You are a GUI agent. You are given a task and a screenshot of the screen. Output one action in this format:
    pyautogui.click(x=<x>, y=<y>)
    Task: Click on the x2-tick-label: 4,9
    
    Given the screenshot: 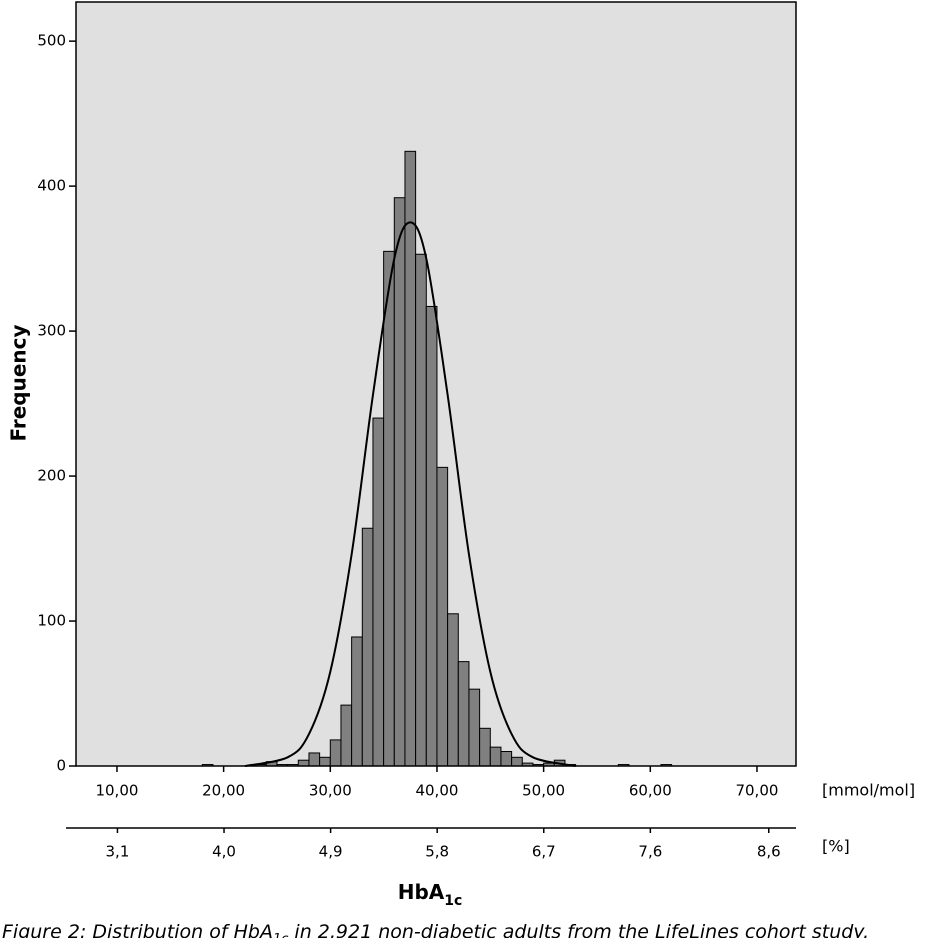 What is the action you would take?
    pyautogui.click(x=331, y=852)
    